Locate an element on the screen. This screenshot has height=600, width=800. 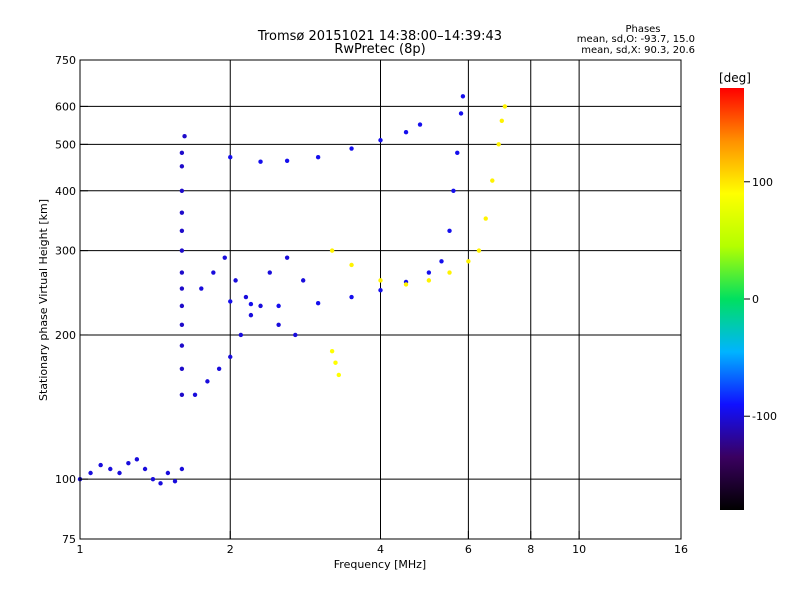
y-tick-label: 100 is located at coordinates (65, 479).